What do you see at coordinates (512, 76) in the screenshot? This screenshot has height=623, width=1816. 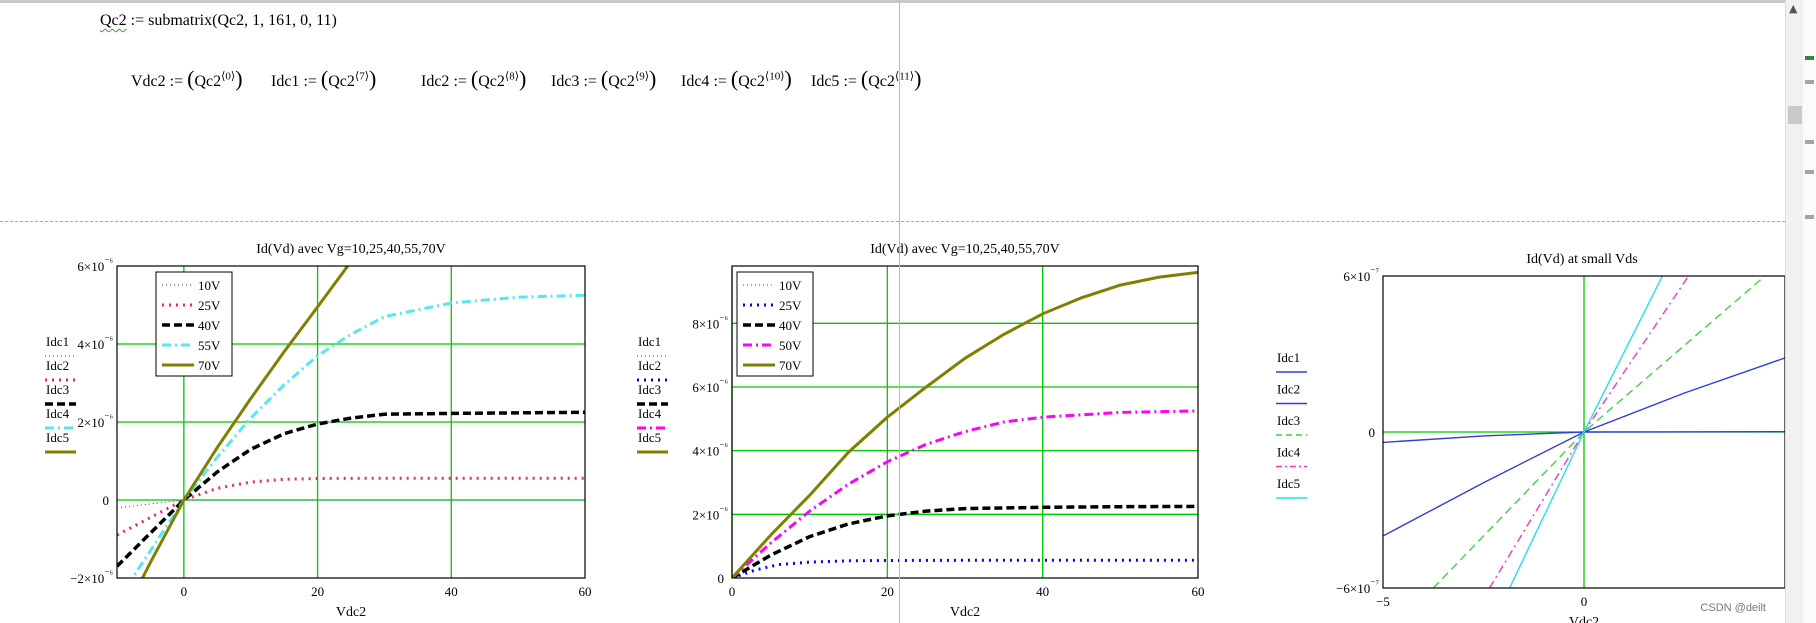 I see `def-col: 8` at bounding box center [512, 76].